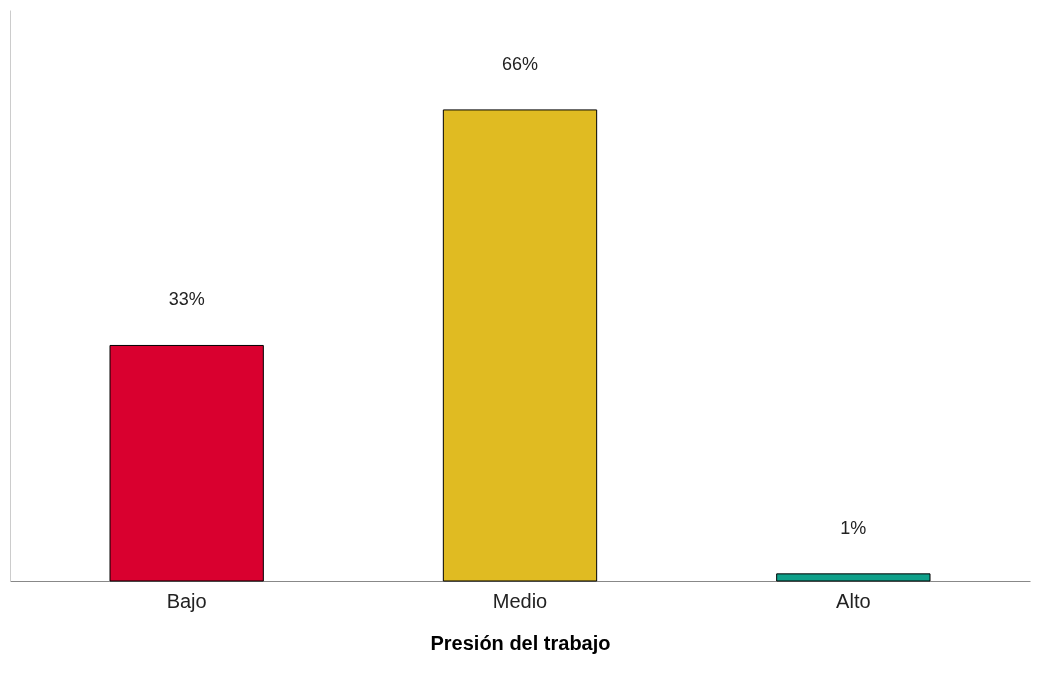 The height and width of the screenshot is (677, 1046). I want to click on data-label: 66%, so click(520, 63).